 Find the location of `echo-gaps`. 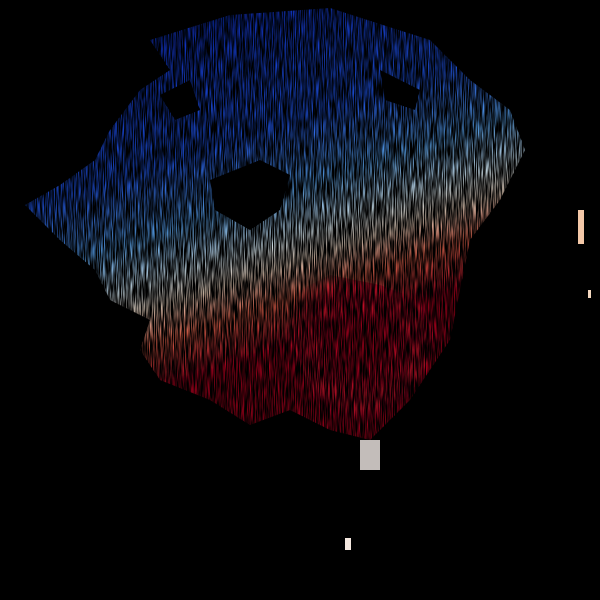

echo-gaps is located at coordinates (290, 150).